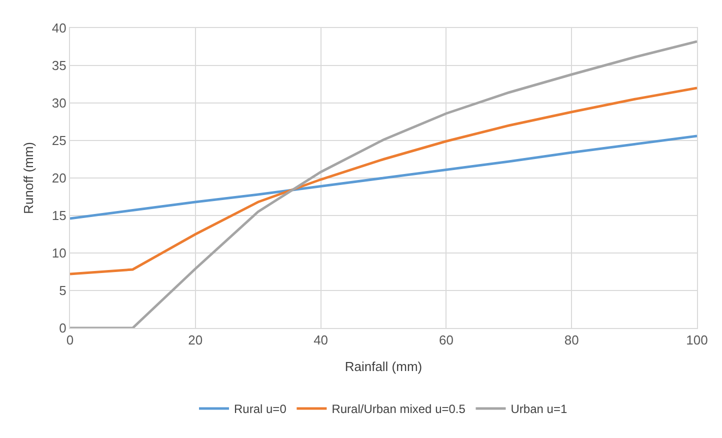  What do you see at coordinates (59, 178) in the screenshot?
I see `y-tick-label: 20` at bounding box center [59, 178].